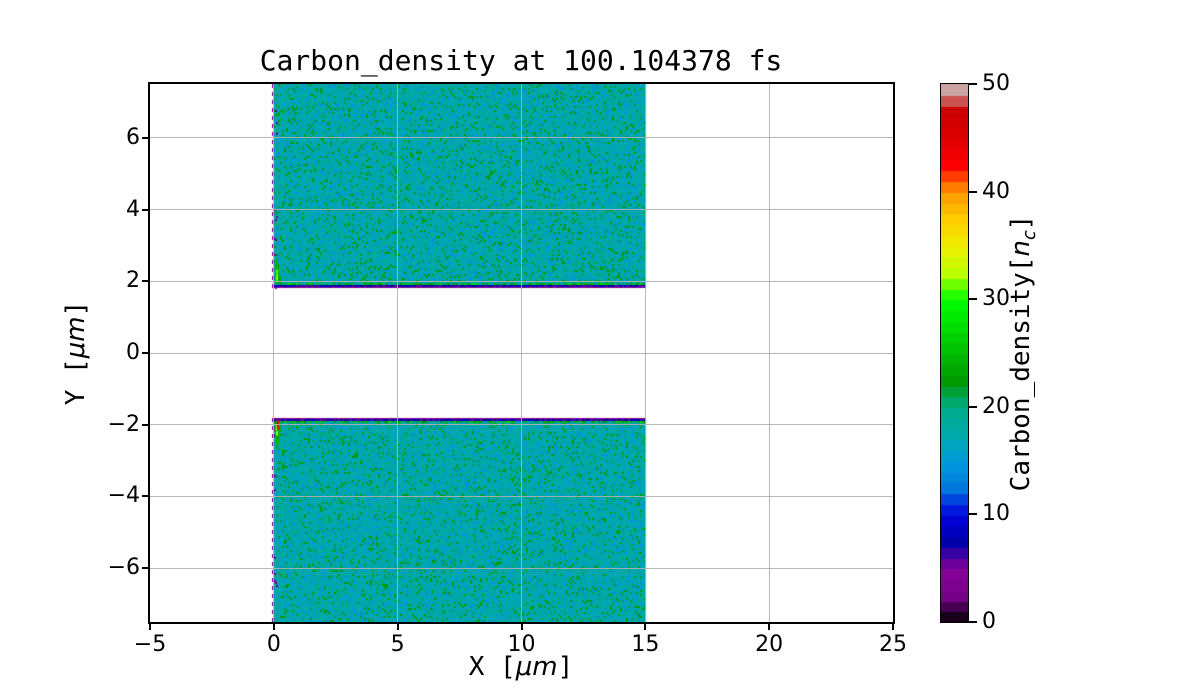 The image size is (1200, 700). I want to click on colorbar-gradient, so click(954, 353).